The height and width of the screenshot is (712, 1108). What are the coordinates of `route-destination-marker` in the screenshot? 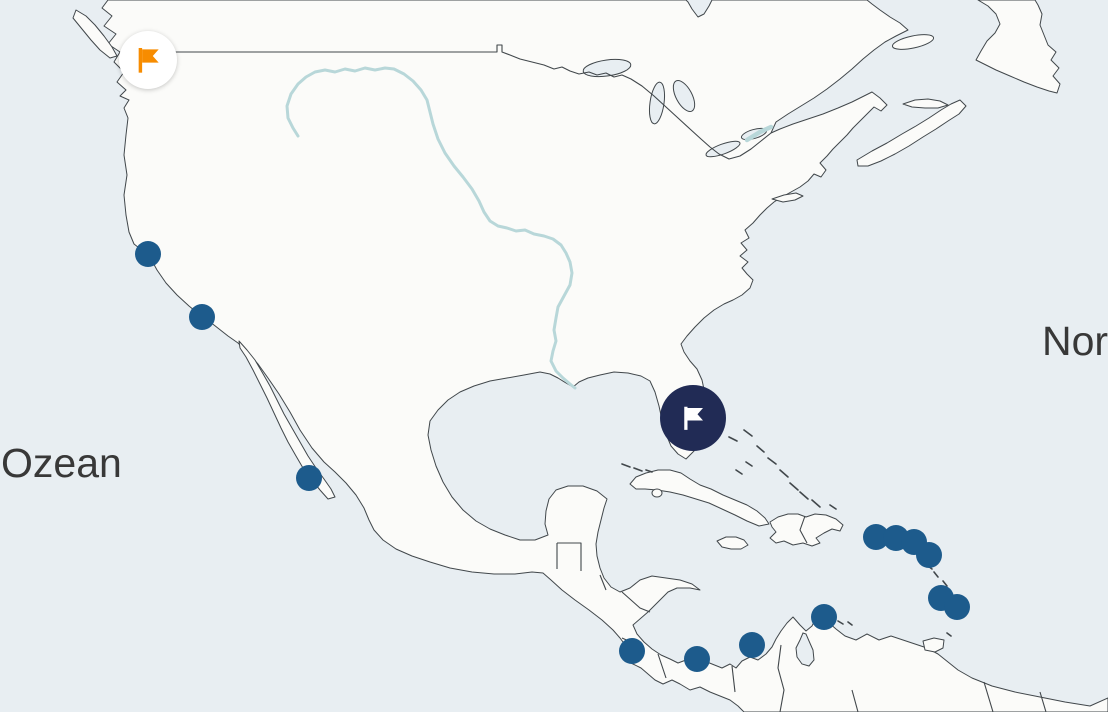 It's located at (693, 418).